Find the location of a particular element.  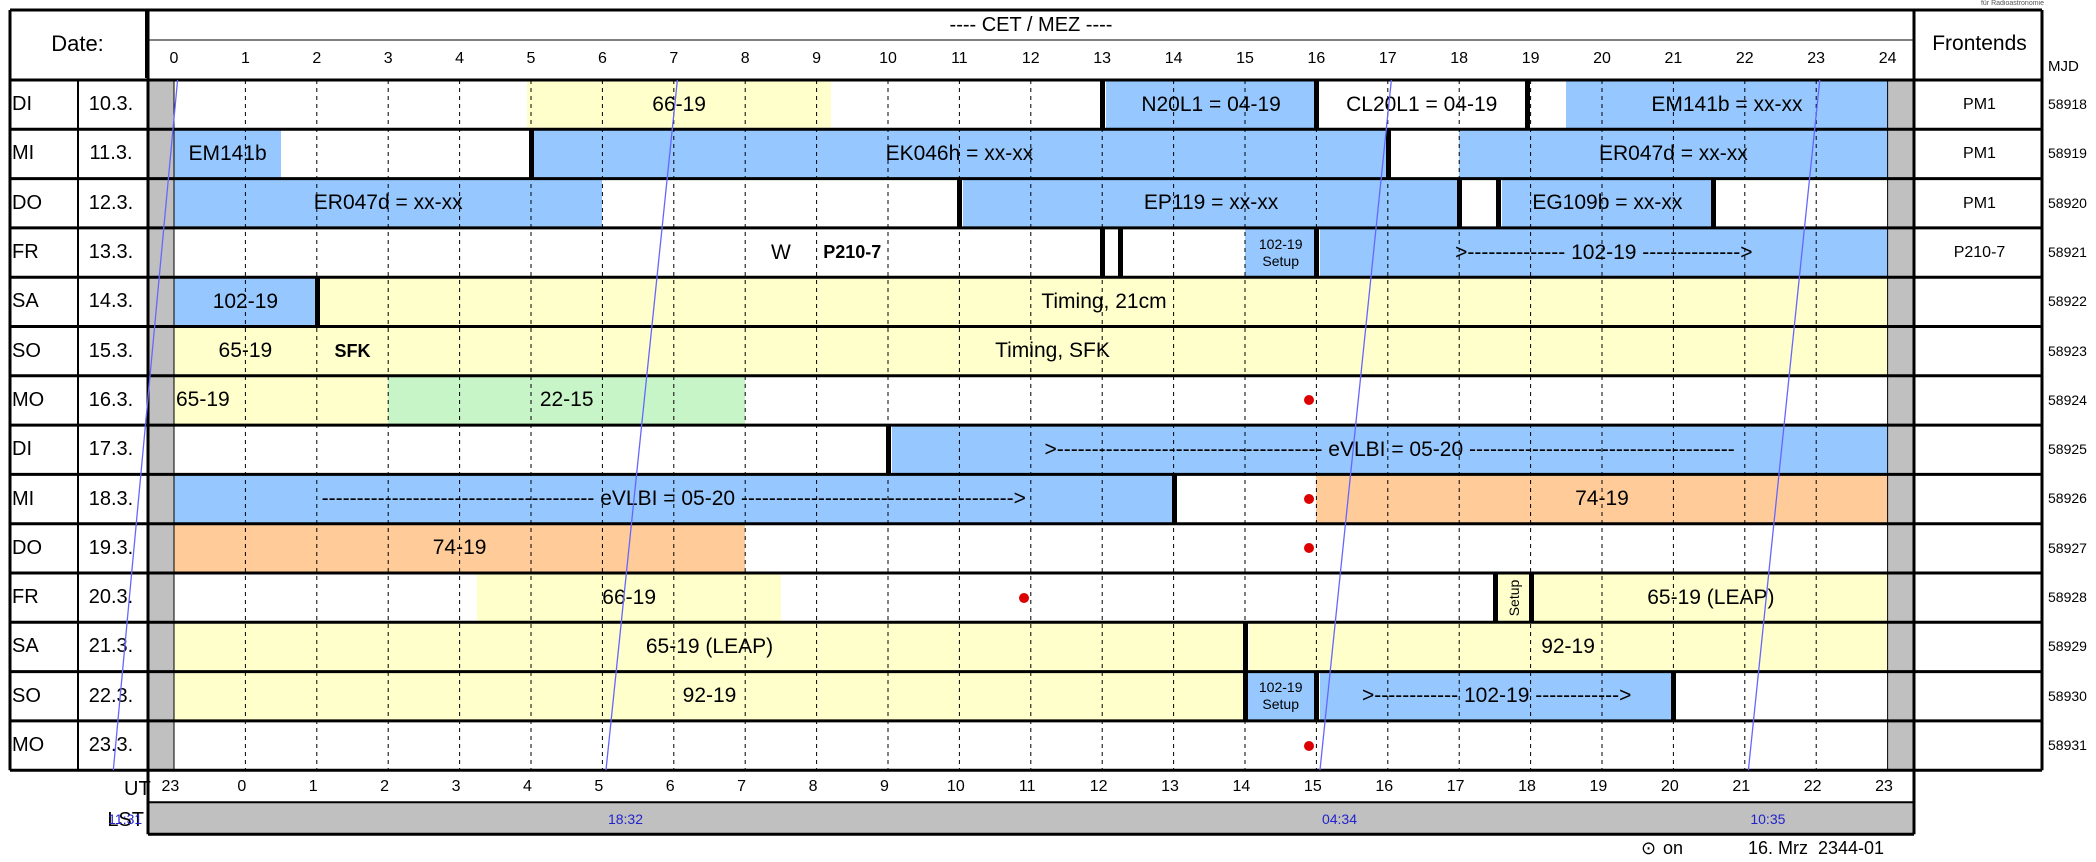

cet-hour-tick: 15 is located at coordinates (1245, 58).